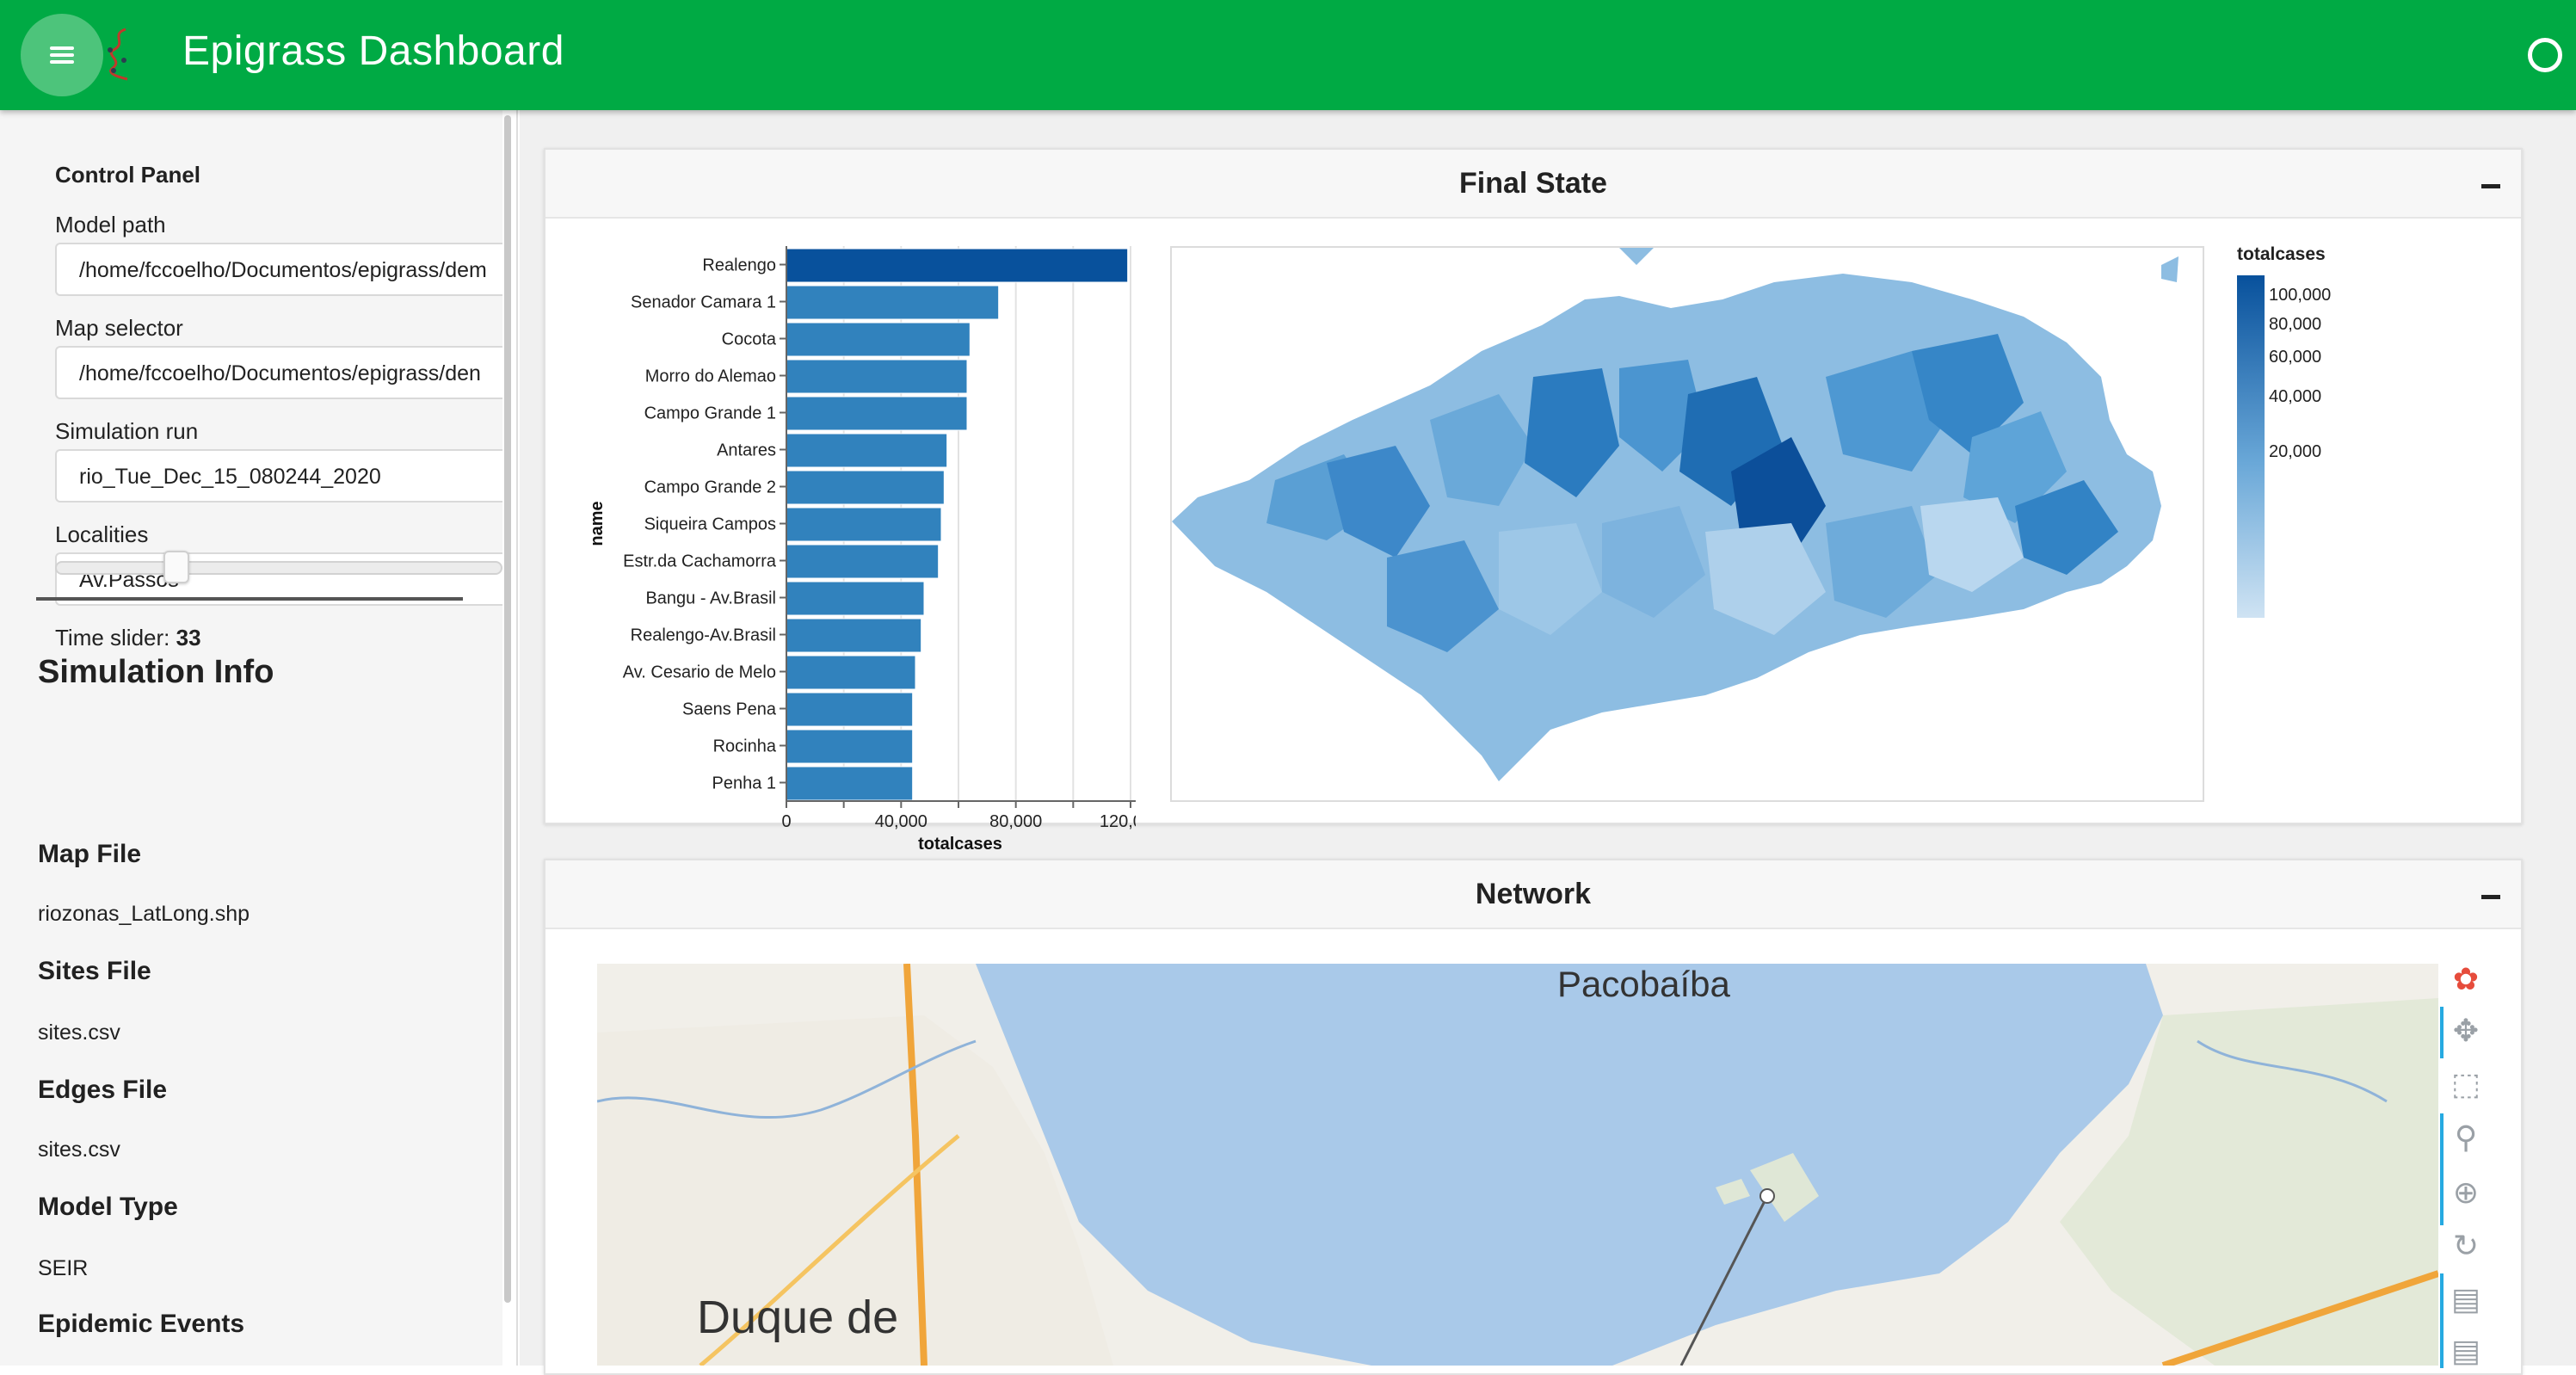  I want to click on sidebar-divider, so click(250, 599).